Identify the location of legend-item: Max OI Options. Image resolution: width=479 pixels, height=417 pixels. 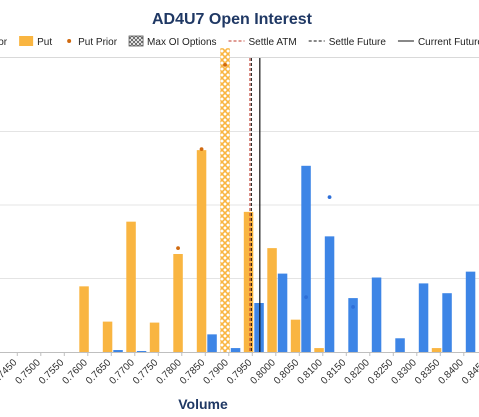
(172, 41).